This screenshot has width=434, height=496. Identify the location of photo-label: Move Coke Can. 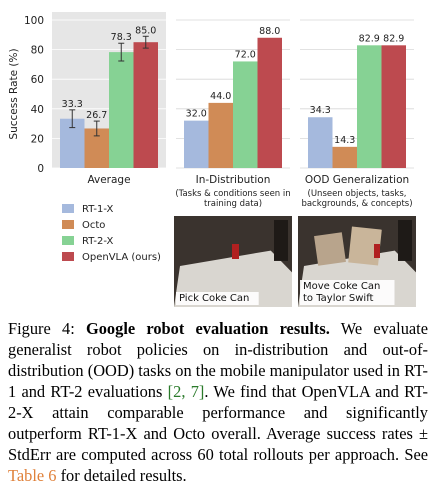
(341, 286).